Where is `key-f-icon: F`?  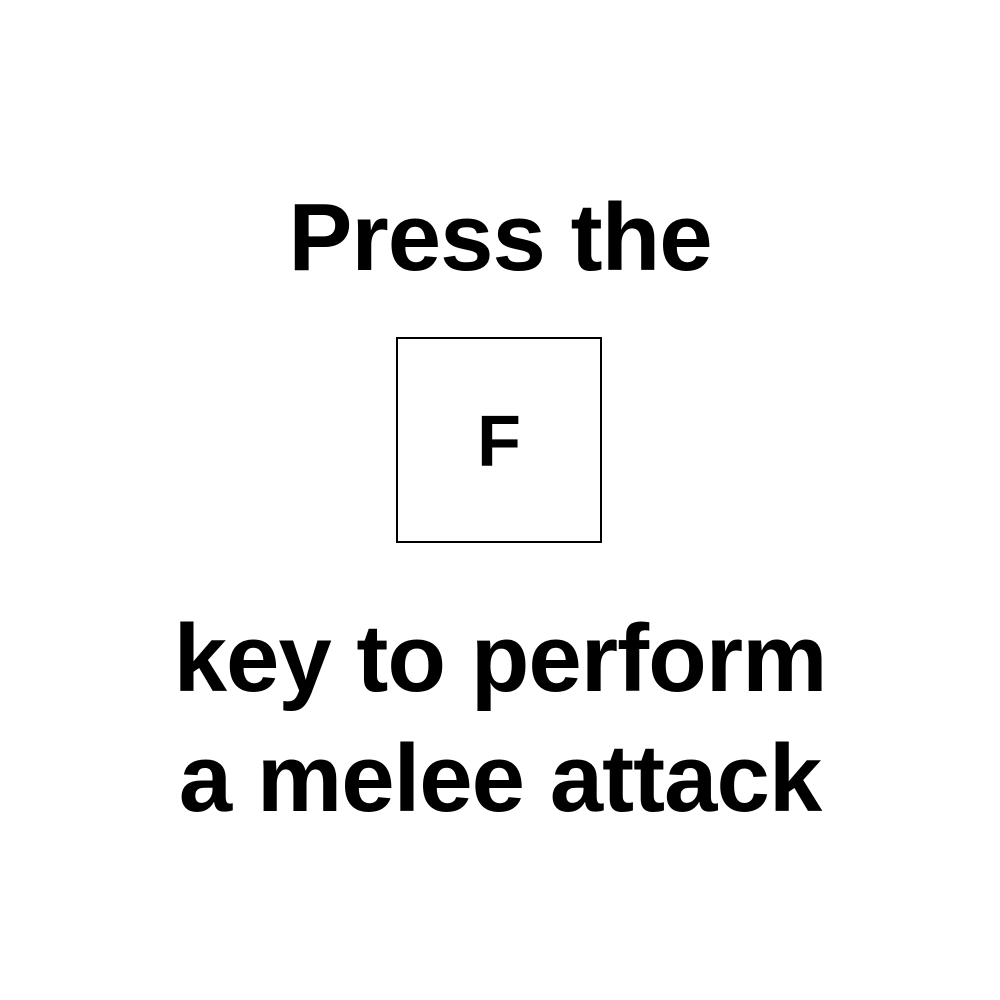 key-f-icon: F is located at coordinates (499, 440).